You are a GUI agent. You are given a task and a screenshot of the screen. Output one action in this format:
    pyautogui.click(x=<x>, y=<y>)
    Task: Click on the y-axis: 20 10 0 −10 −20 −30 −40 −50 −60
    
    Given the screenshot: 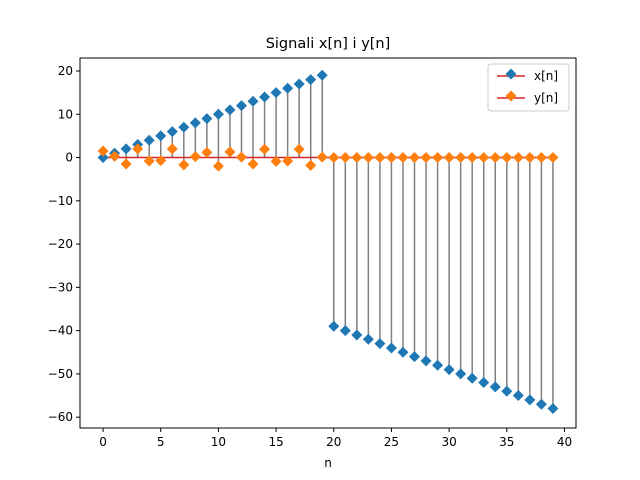 What is the action you would take?
    pyautogui.click(x=64, y=244)
    